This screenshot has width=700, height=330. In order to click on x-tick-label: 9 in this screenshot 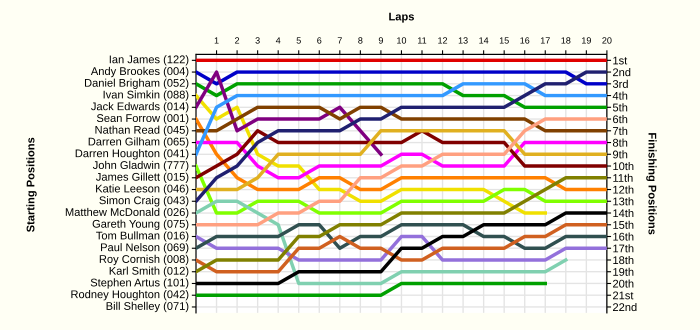, I will do `click(380, 40)`.